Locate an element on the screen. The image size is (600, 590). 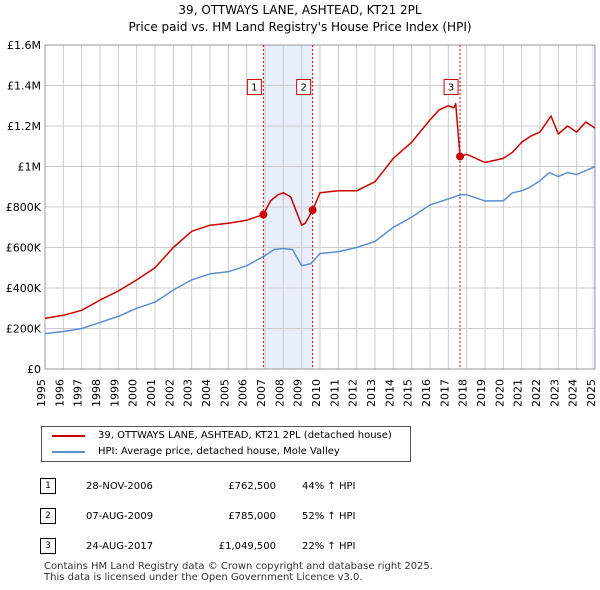
sale-marker-label: 3 is located at coordinates (451, 88).